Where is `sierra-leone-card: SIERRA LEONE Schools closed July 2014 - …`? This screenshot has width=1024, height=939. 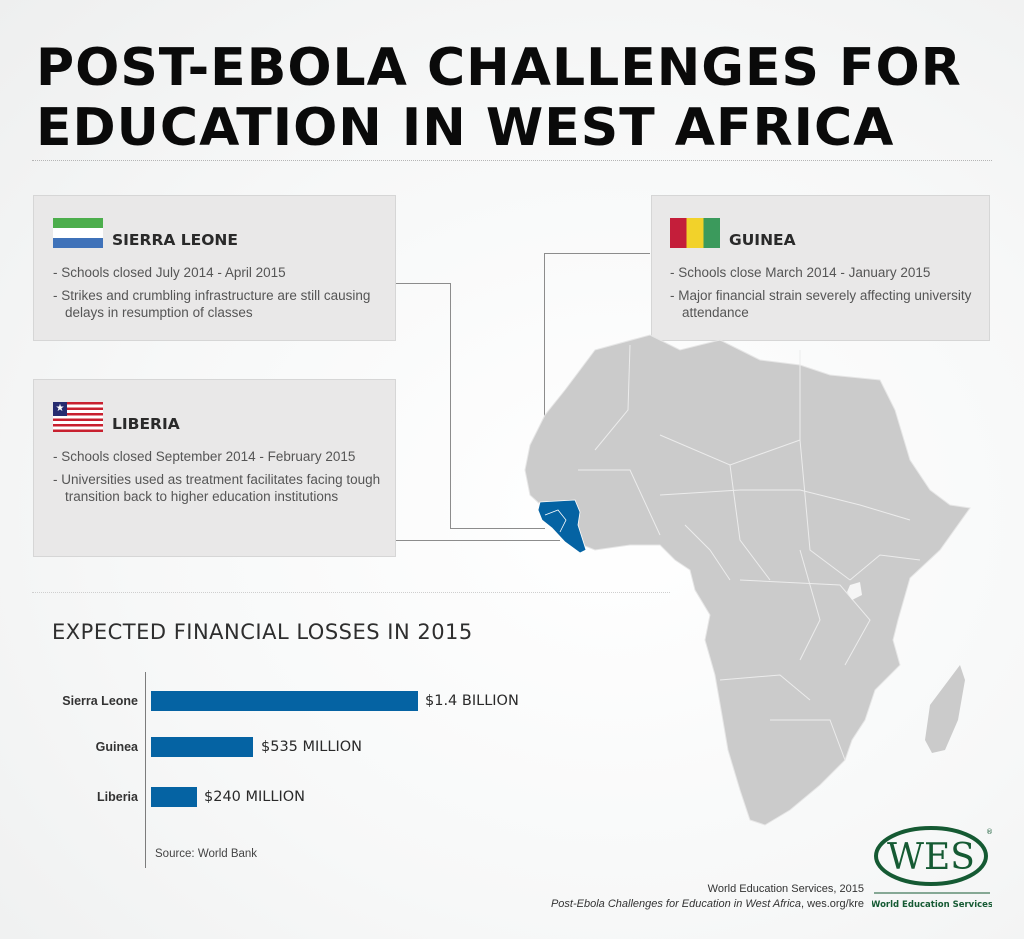 sierra-leone-card: SIERRA LEONE Schools closed July 2014 - … is located at coordinates (214, 268).